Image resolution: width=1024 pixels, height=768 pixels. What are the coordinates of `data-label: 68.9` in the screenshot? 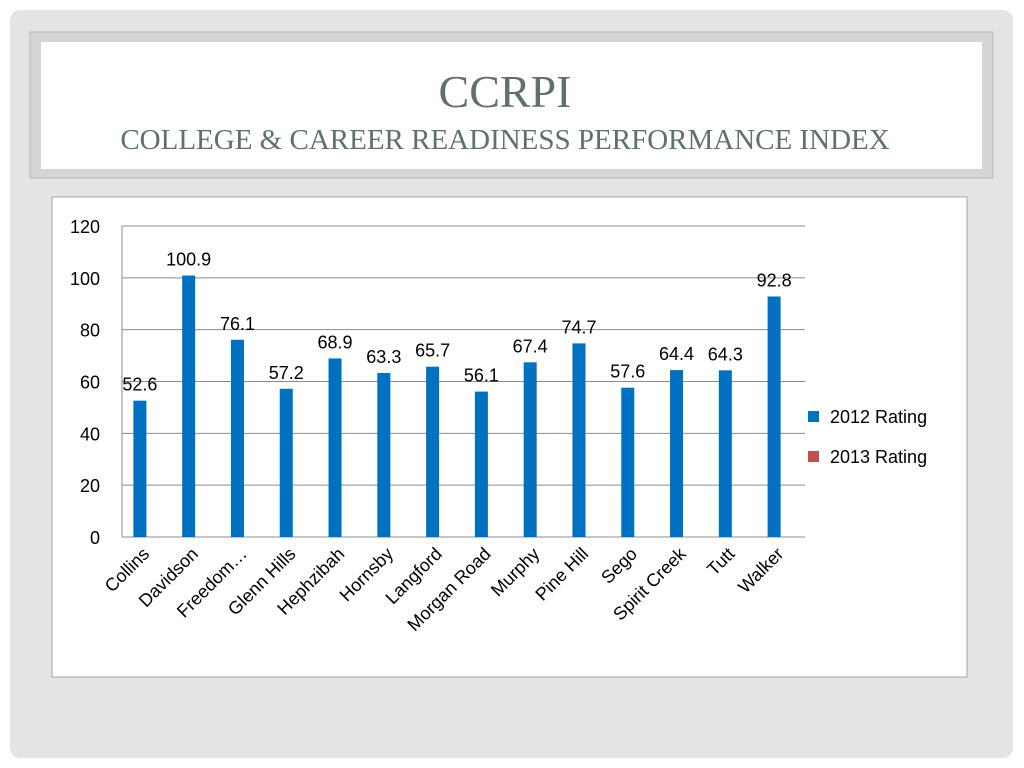 It's located at (335, 342).